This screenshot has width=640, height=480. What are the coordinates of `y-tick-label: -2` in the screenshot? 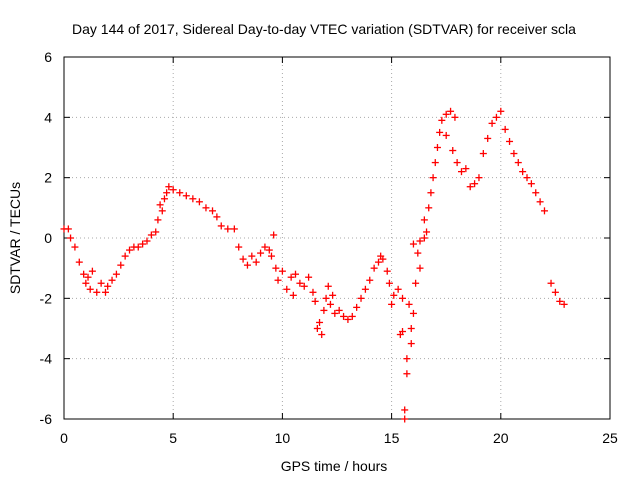 It's located at (46, 298).